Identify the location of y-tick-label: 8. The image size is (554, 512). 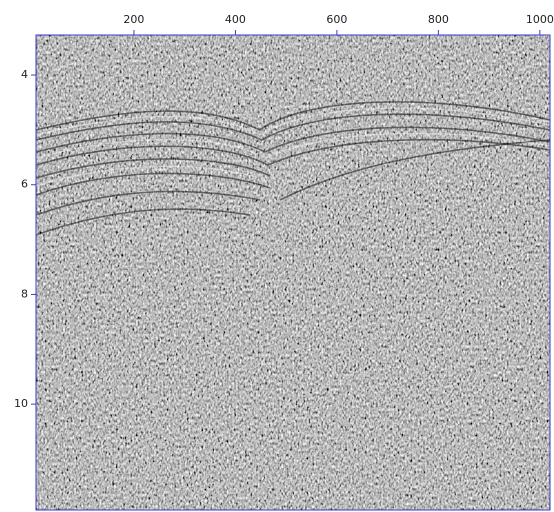
(24, 293).